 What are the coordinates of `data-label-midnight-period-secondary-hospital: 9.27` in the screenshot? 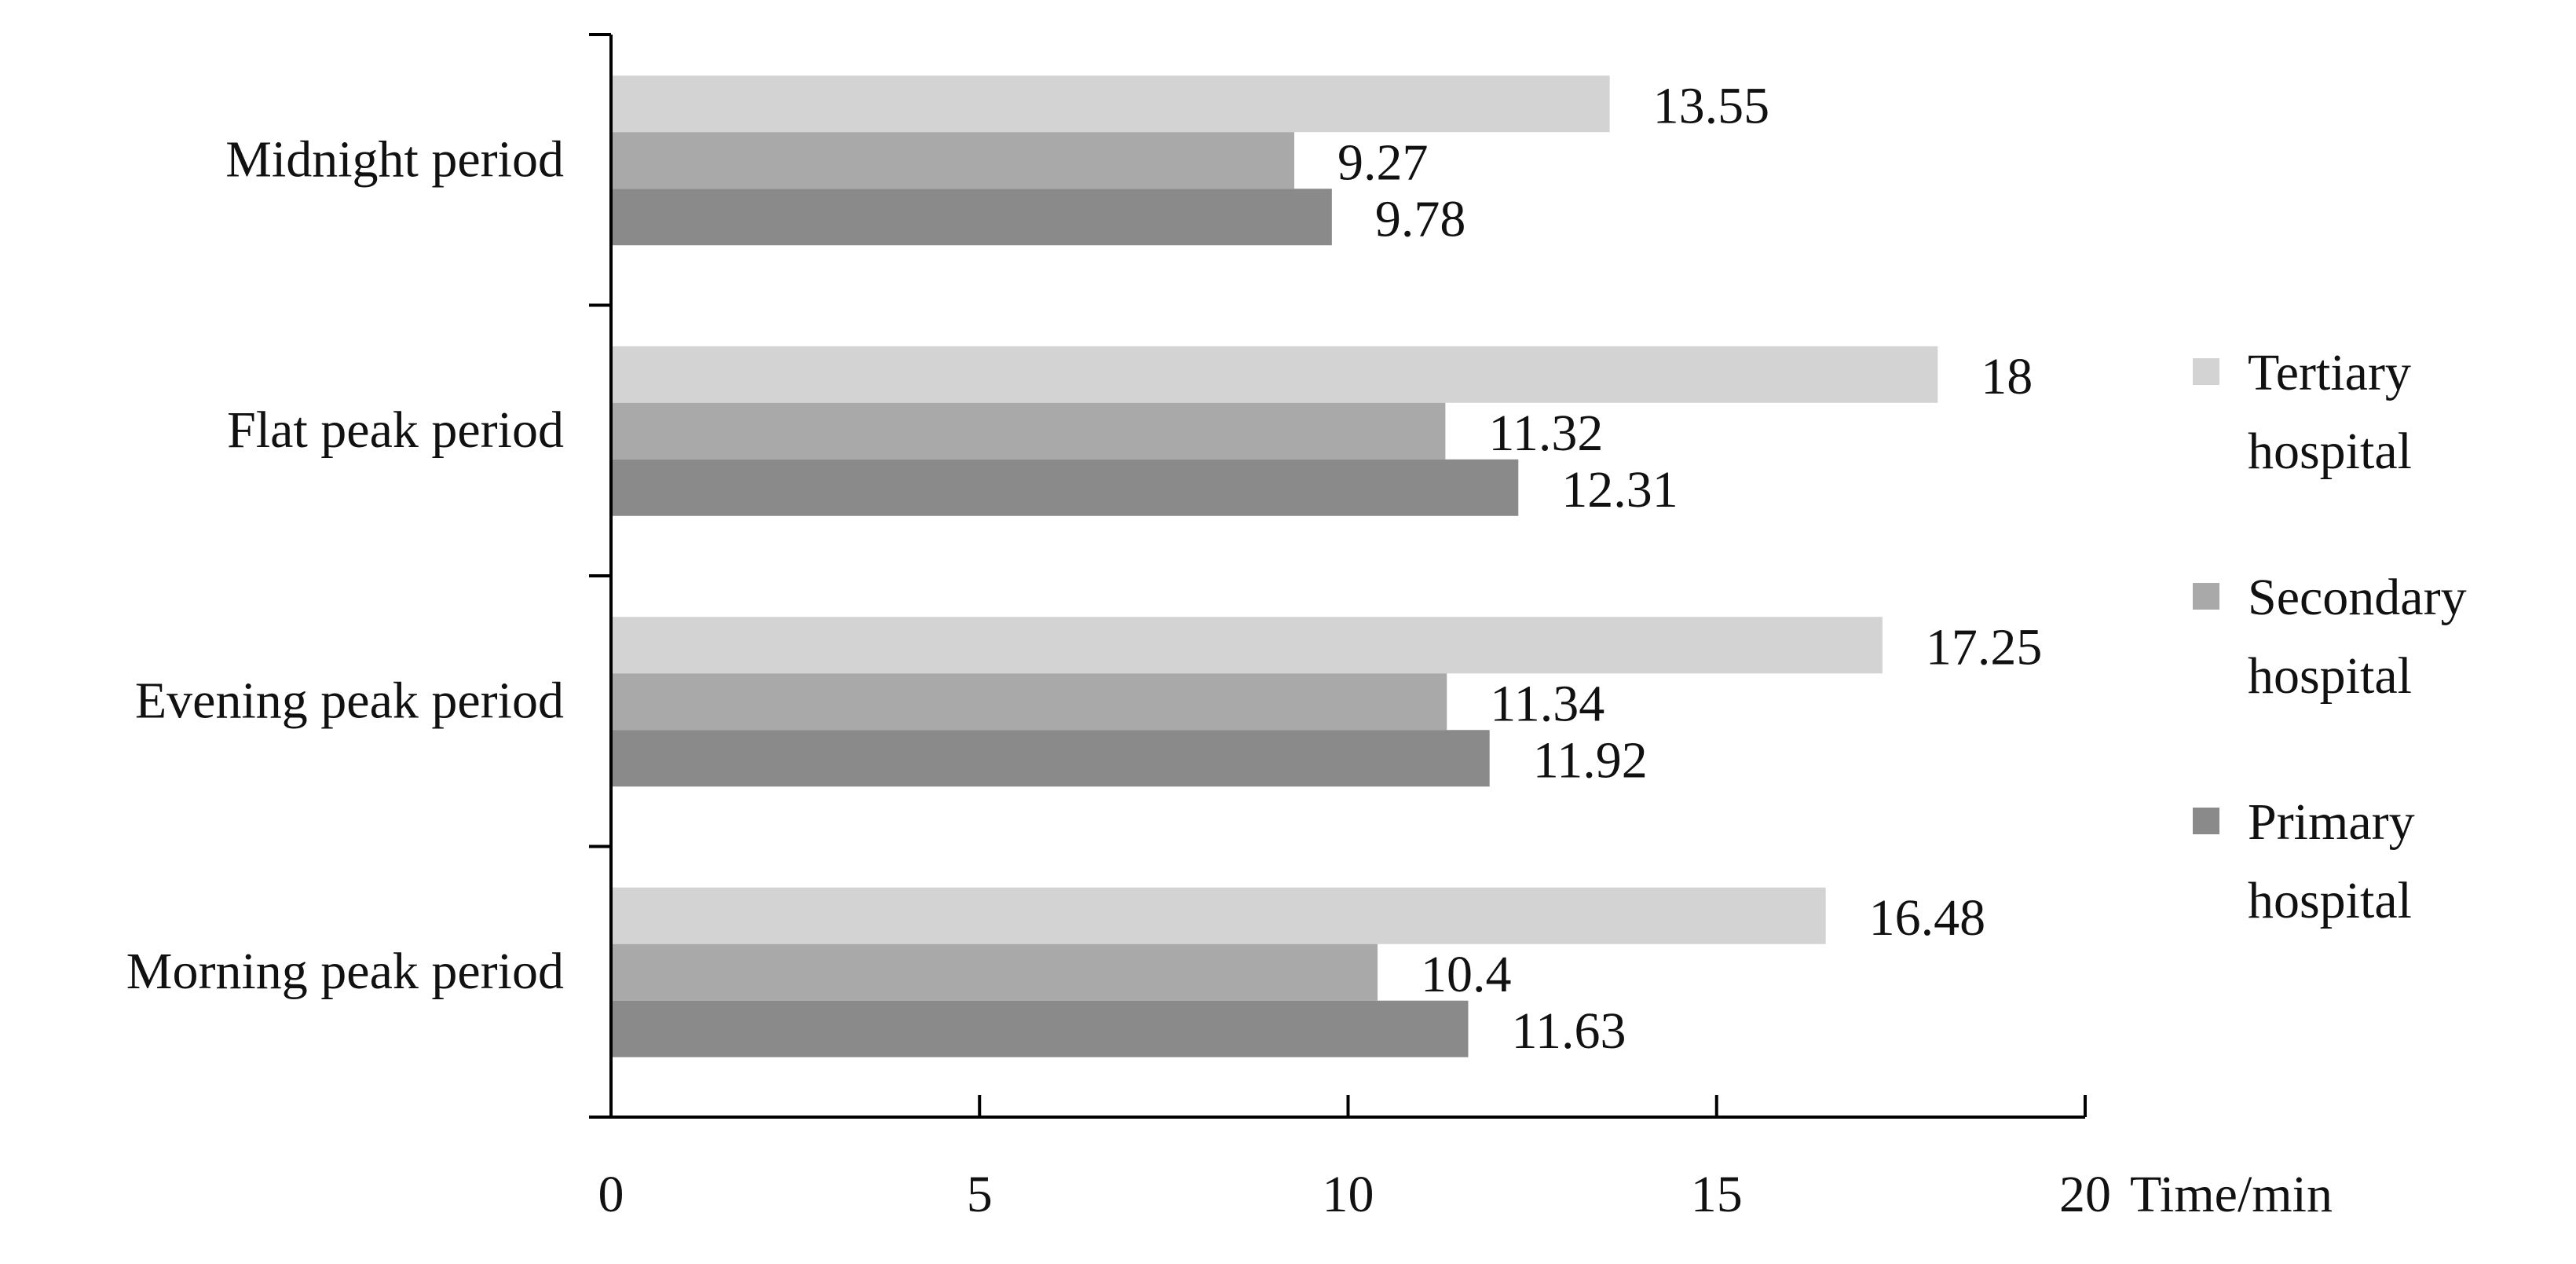 It's located at (1383, 162).